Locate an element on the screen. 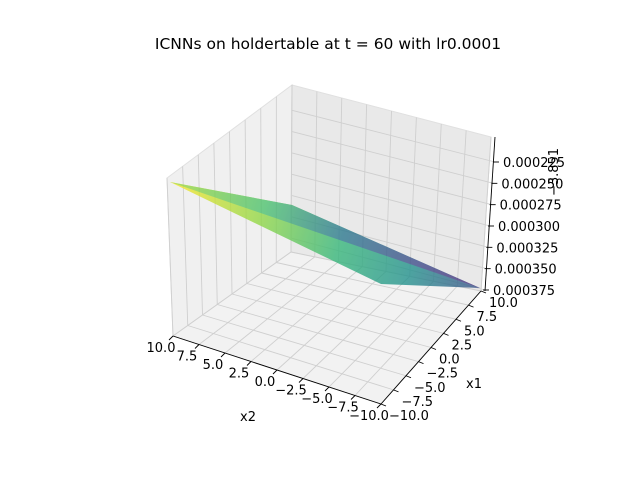 The width and height of the screenshot is (640, 480). x2-axis-label: x2 is located at coordinates (248, 417).